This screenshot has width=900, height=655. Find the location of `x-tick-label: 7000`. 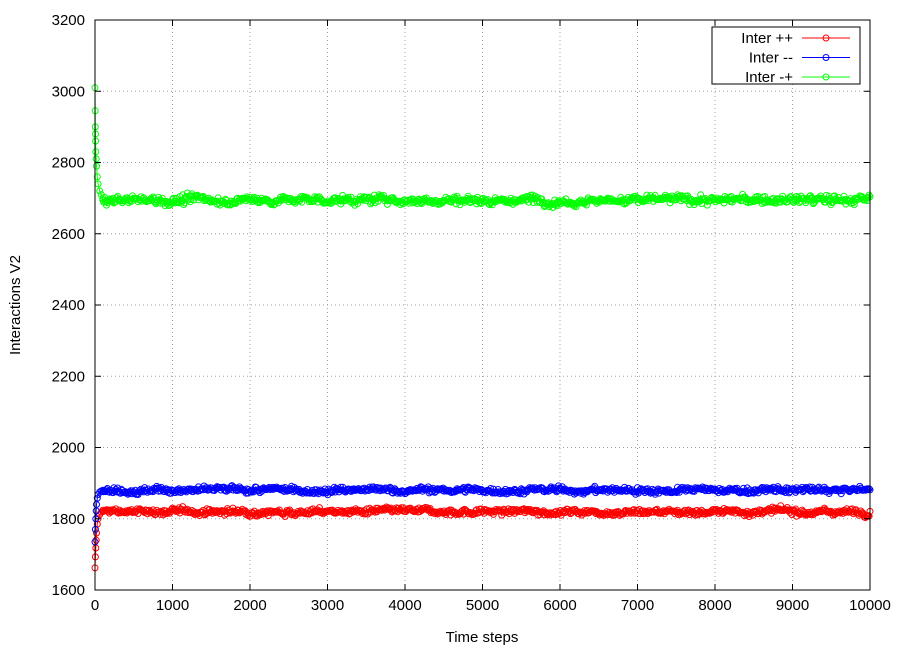

x-tick-label: 7000 is located at coordinates (637, 605).